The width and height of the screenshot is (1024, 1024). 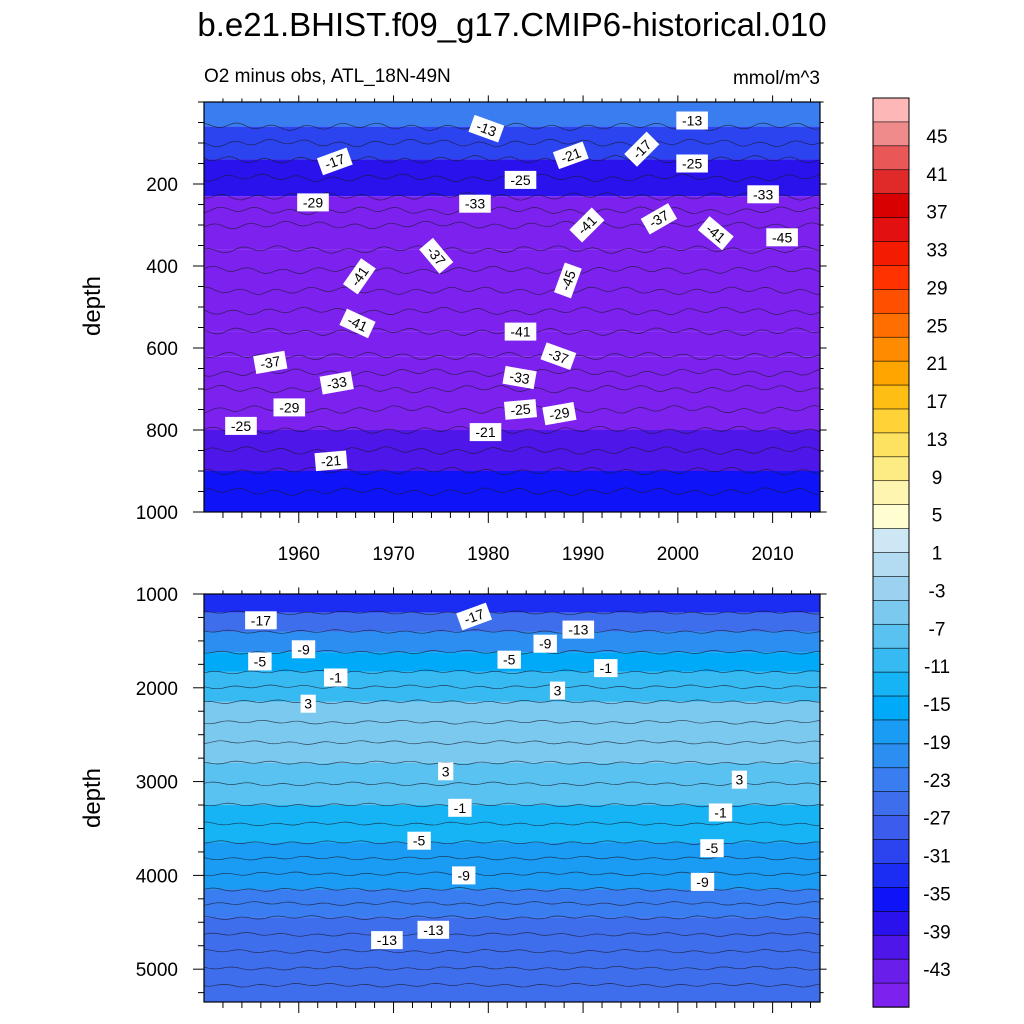 What do you see at coordinates (937, 591) in the screenshot?
I see `colorbar-label: -3` at bounding box center [937, 591].